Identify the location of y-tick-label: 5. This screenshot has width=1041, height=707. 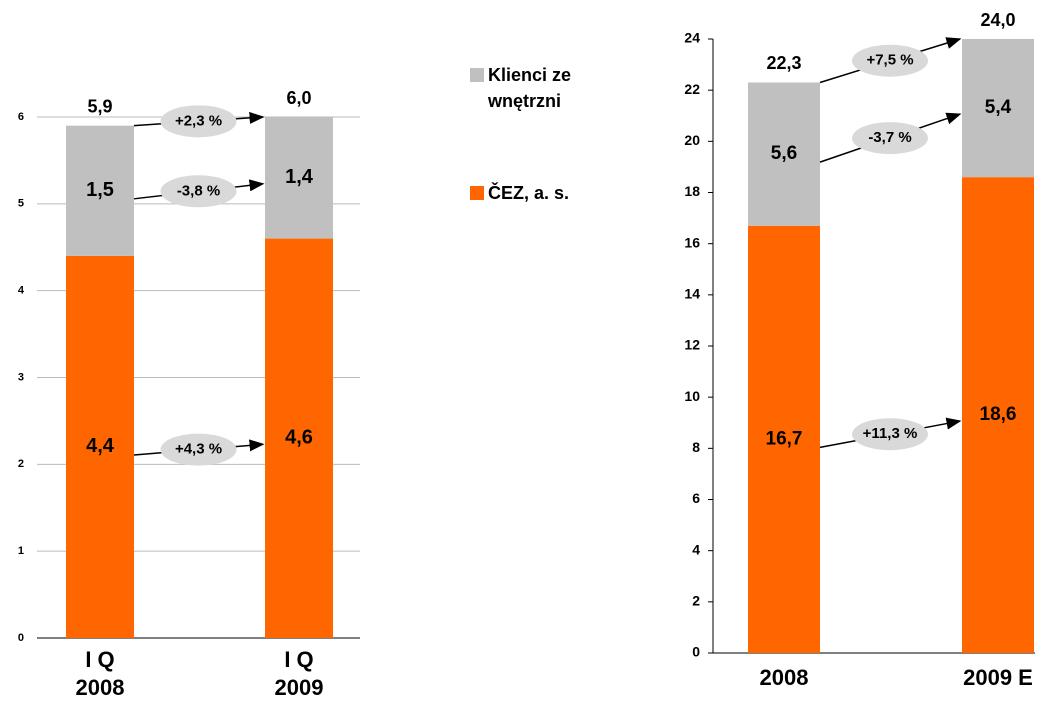
(21, 204).